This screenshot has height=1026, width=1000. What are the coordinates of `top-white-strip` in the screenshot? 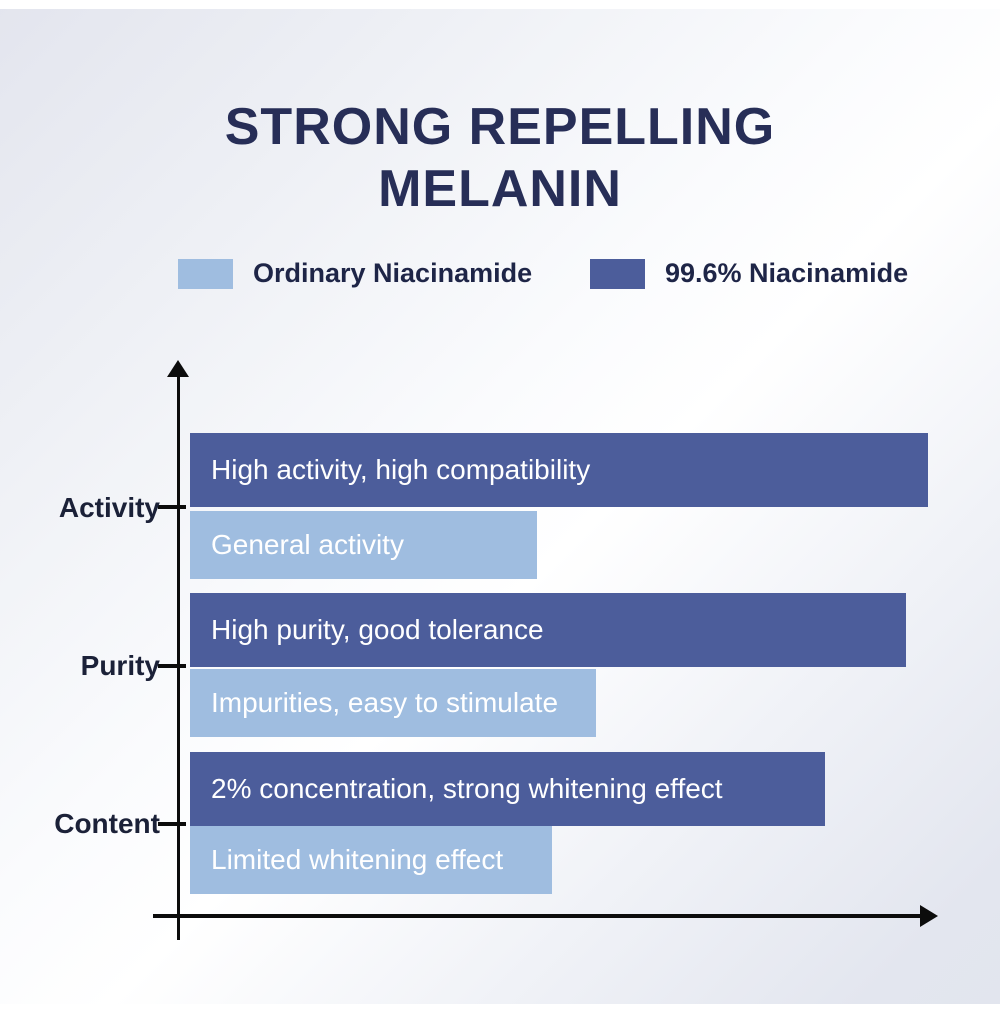 It's located at (500, 4).